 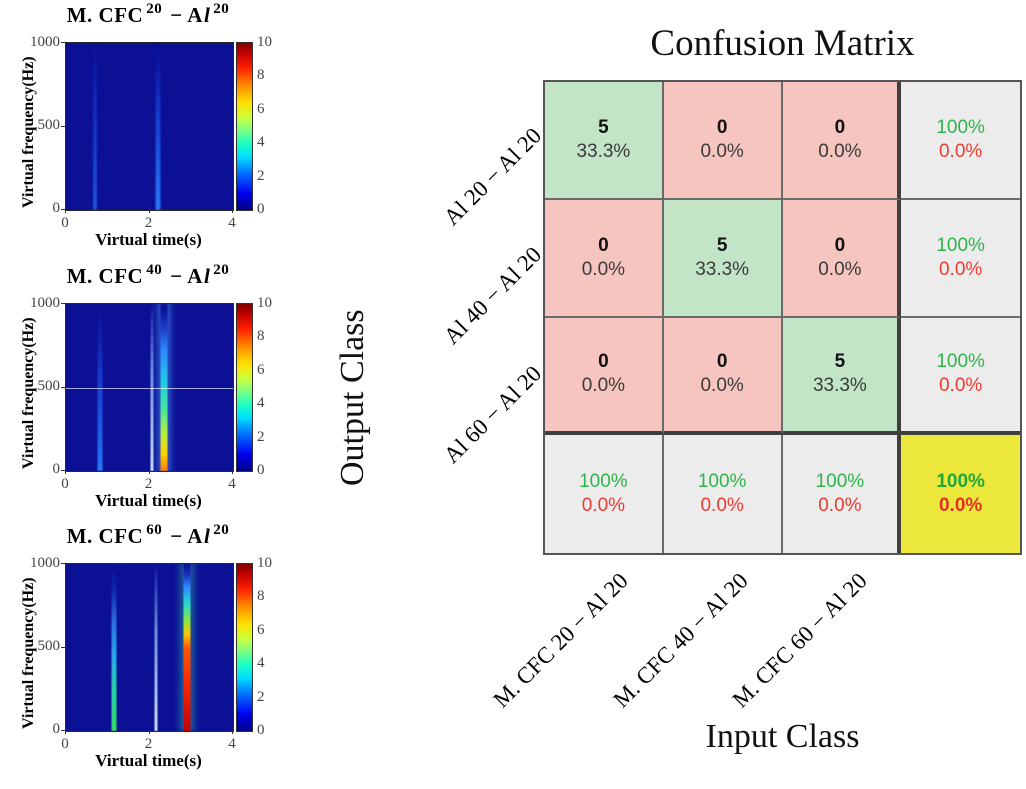 I want to click on matrix-cell-1-1: 5 33.3%, so click(x=604, y=141).